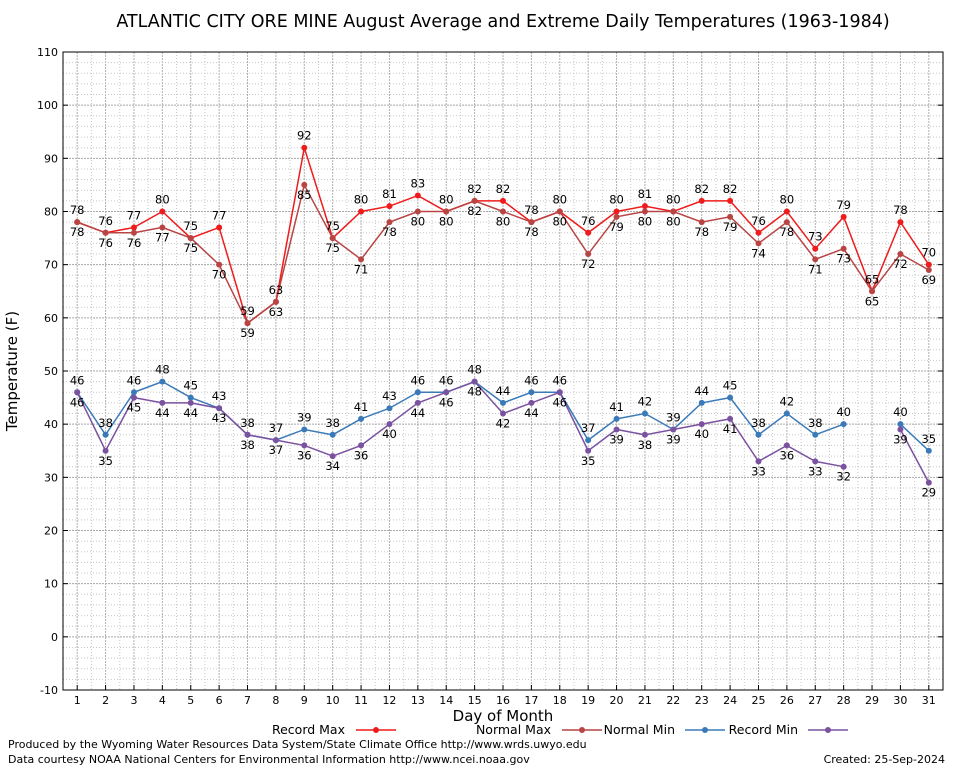 The height and width of the screenshot is (768, 954). What do you see at coordinates (843, 205) in the screenshot?
I see `record-max-data-label: 79` at bounding box center [843, 205].